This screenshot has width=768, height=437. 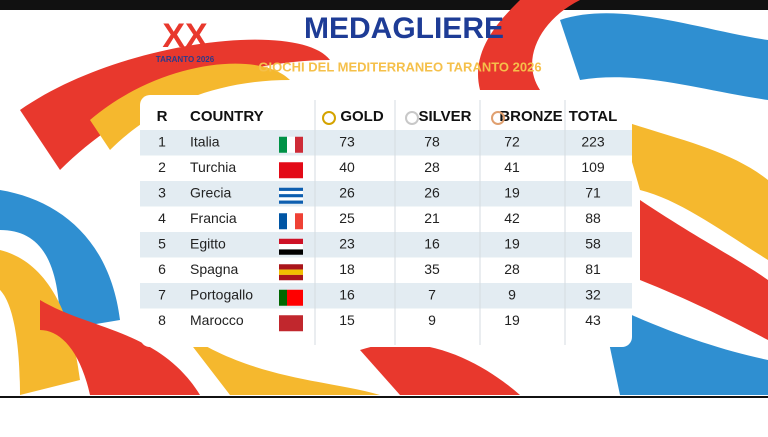 What do you see at coordinates (593, 218) in the screenshot?
I see `cell: 88` at bounding box center [593, 218].